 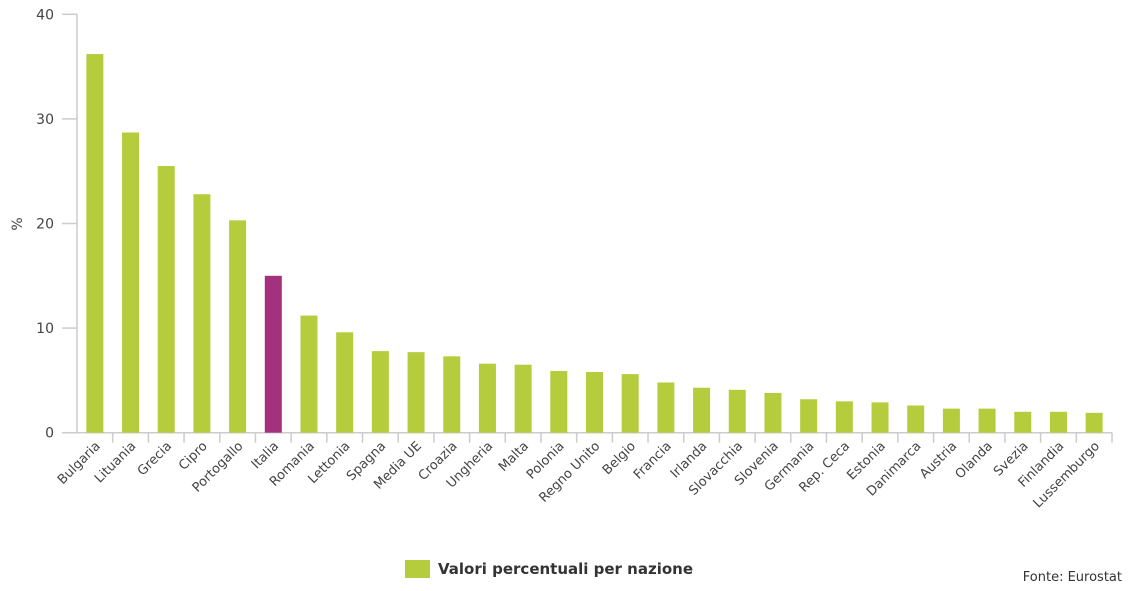 What do you see at coordinates (202, 313) in the screenshot?
I see `bar-cipro` at bounding box center [202, 313].